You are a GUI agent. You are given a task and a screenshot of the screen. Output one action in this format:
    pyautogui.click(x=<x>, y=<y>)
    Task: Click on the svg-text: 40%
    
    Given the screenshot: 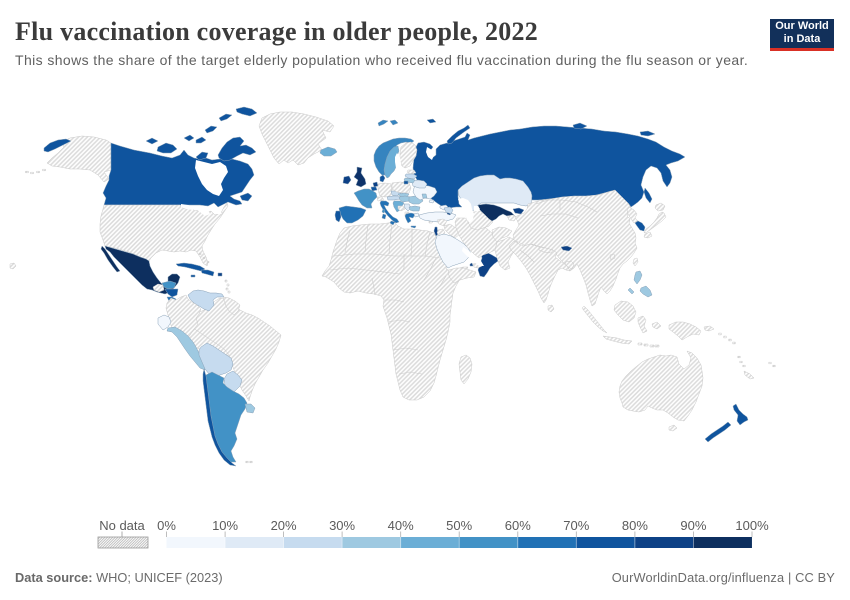 What is the action you would take?
    pyautogui.click(x=401, y=525)
    